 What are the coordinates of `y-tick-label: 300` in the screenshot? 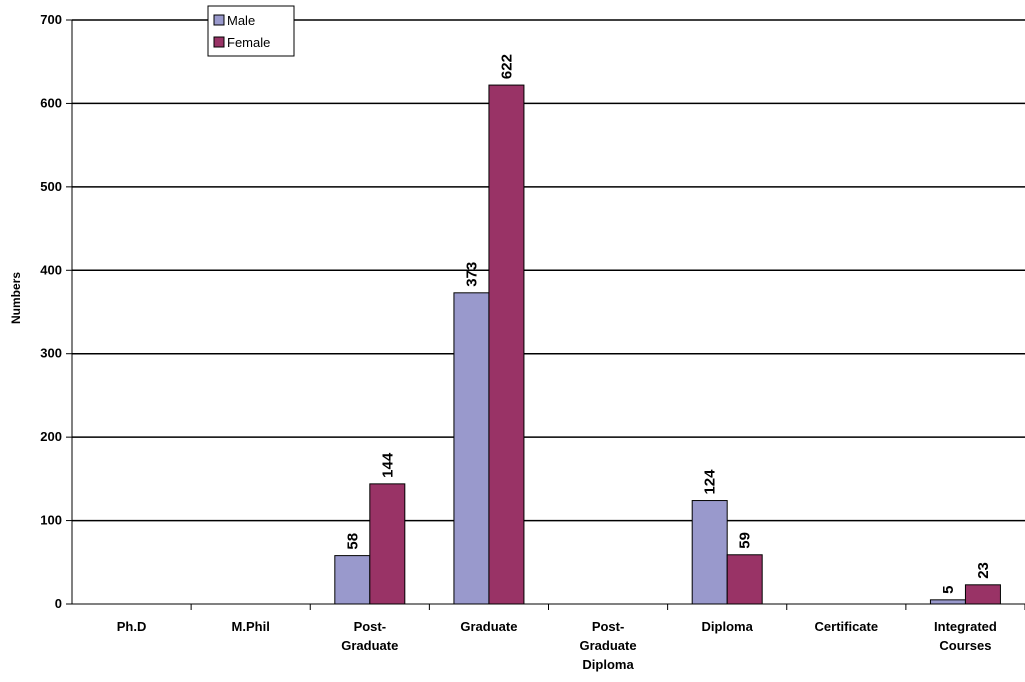 It's located at (51, 353).